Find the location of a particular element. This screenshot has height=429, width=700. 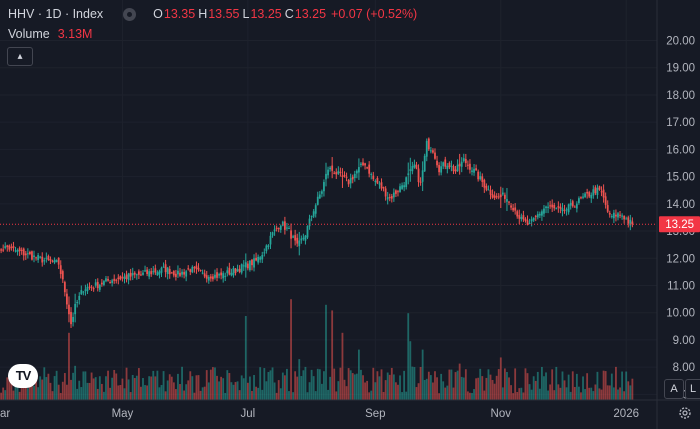

auto-scale-button: A is located at coordinates (674, 389).